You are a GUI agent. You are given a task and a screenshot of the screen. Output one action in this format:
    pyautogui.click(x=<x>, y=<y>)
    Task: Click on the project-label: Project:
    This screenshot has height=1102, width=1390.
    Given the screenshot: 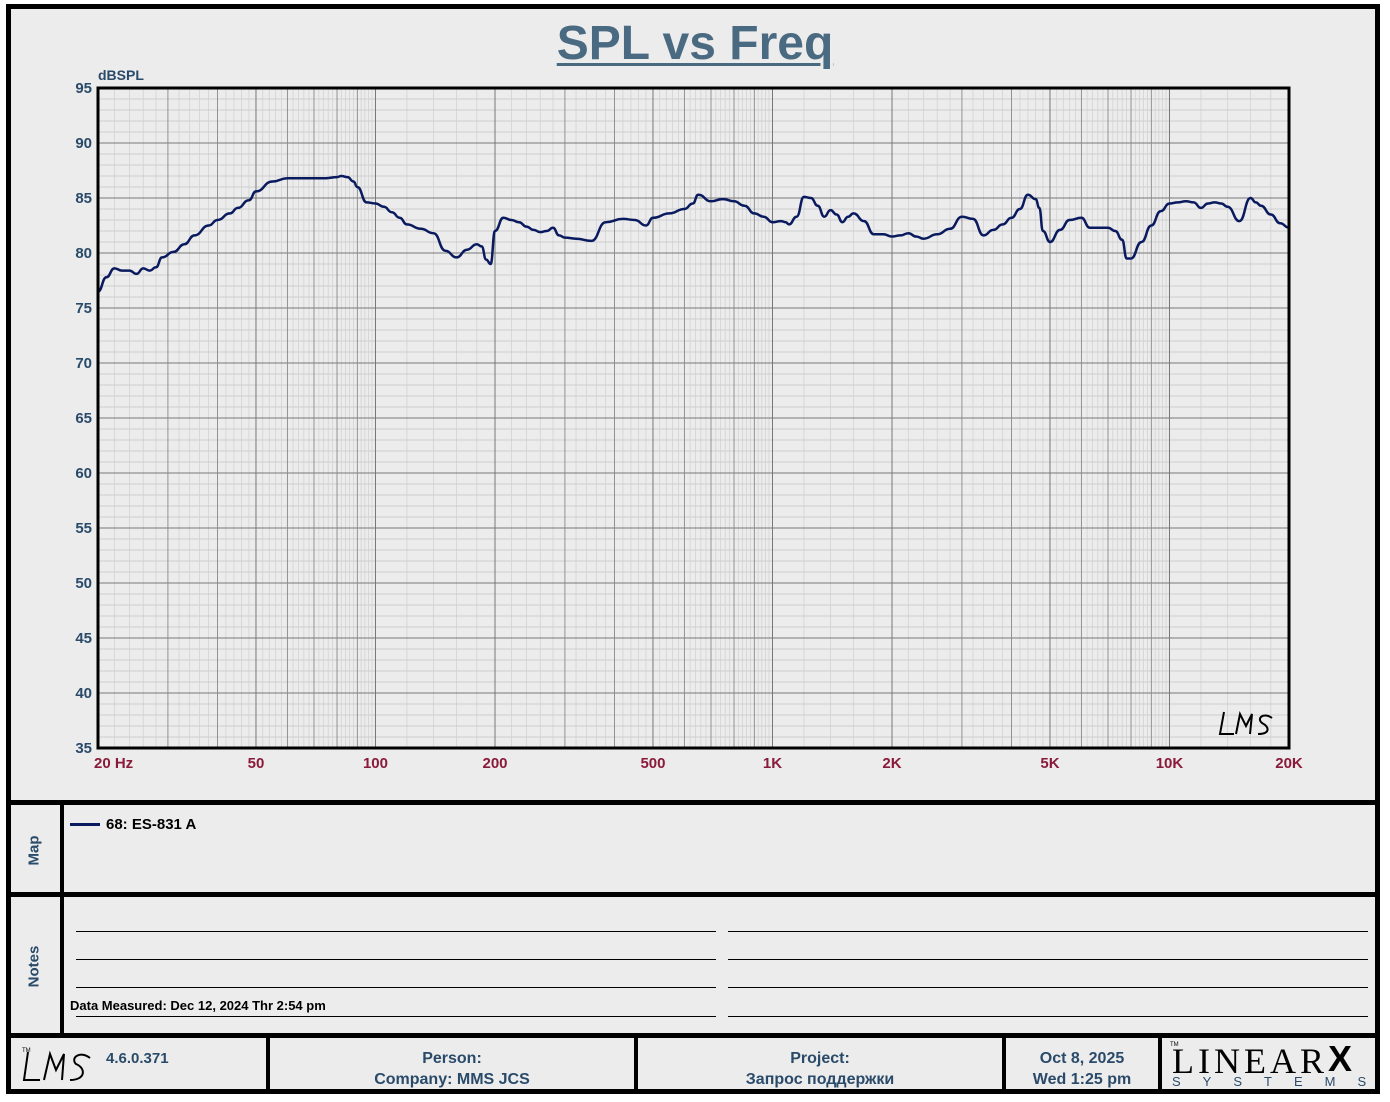 What is the action you would take?
    pyautogui.click(x=820, y=1058)
    